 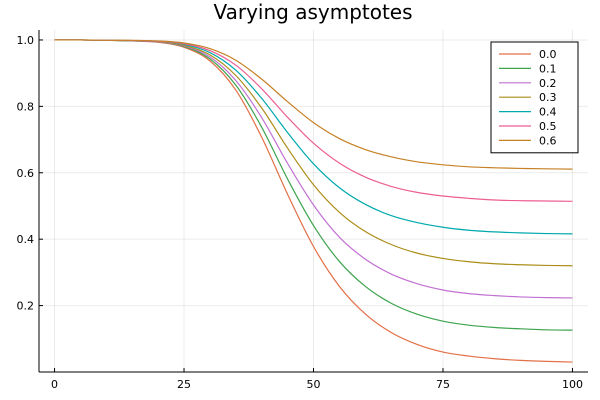 I want to click on y-tick-label: 0.8, so click(x=26, y=106).